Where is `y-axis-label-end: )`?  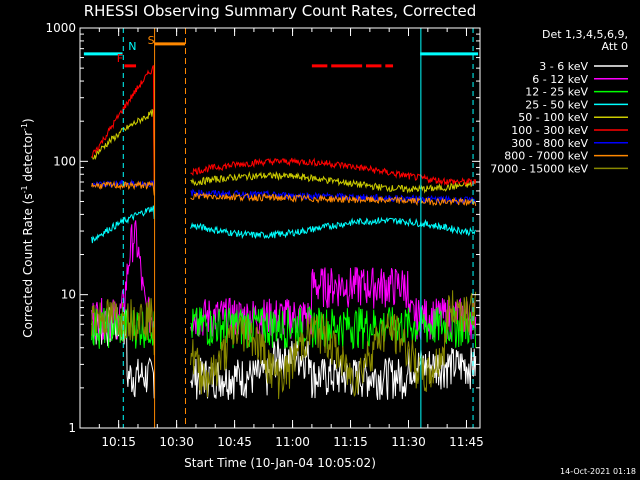
y-axis-label-end: ) is located at coordinates (28, 120).